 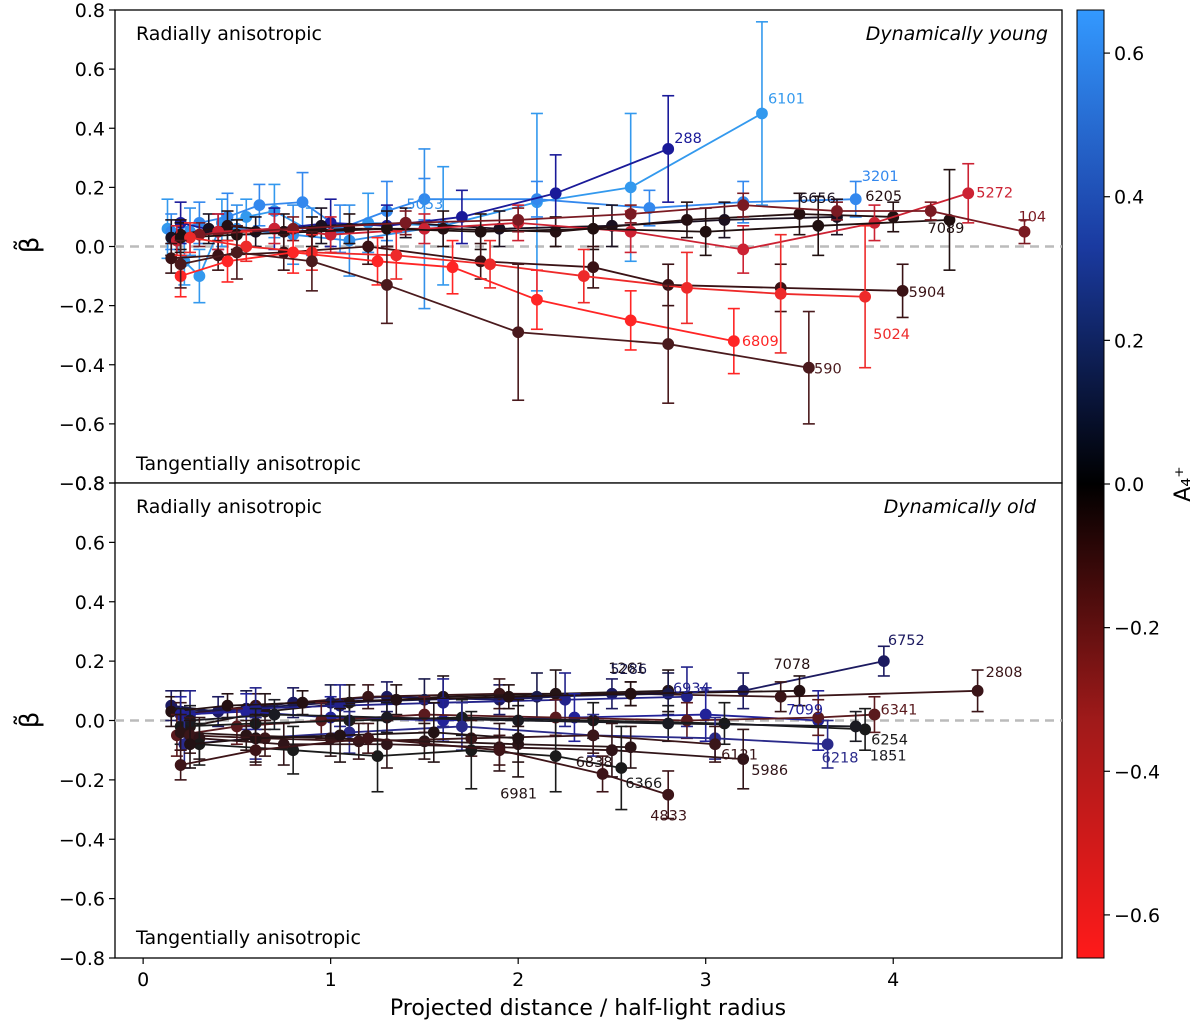 I want to click on colorbar-label: A₄⁺, so click(x=1183, y=483).